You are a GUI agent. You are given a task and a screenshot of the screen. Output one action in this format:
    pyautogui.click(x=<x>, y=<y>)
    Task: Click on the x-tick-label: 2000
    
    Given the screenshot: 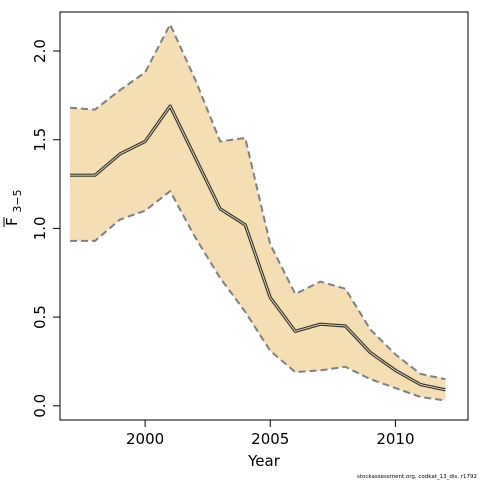 What is the action you would take?
    pyautogui.click(x=145, y=439)
    